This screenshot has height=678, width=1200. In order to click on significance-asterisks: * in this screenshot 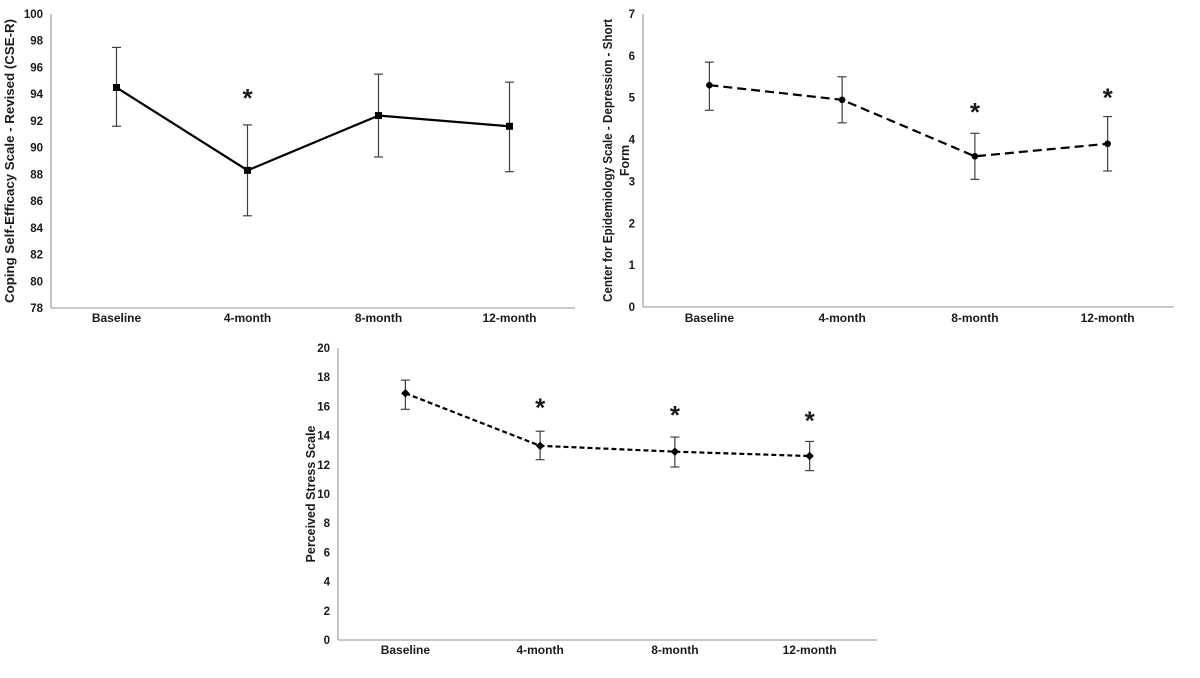, I will do `click(247, 98)`.